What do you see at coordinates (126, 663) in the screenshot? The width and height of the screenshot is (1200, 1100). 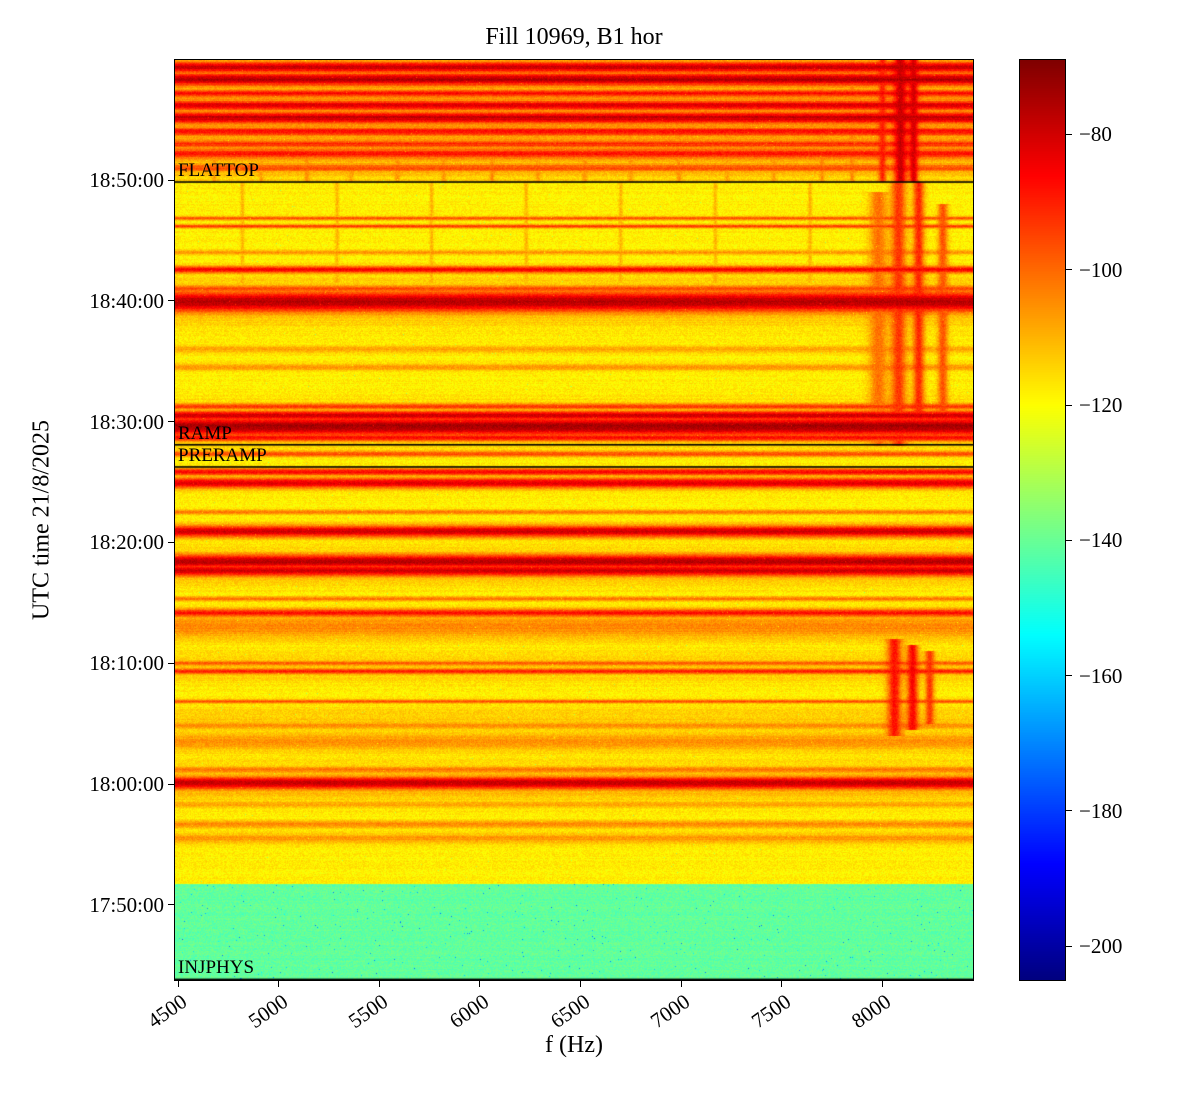 I see `y-tick-label: 18:10:00` at bounding box center [126, 663].